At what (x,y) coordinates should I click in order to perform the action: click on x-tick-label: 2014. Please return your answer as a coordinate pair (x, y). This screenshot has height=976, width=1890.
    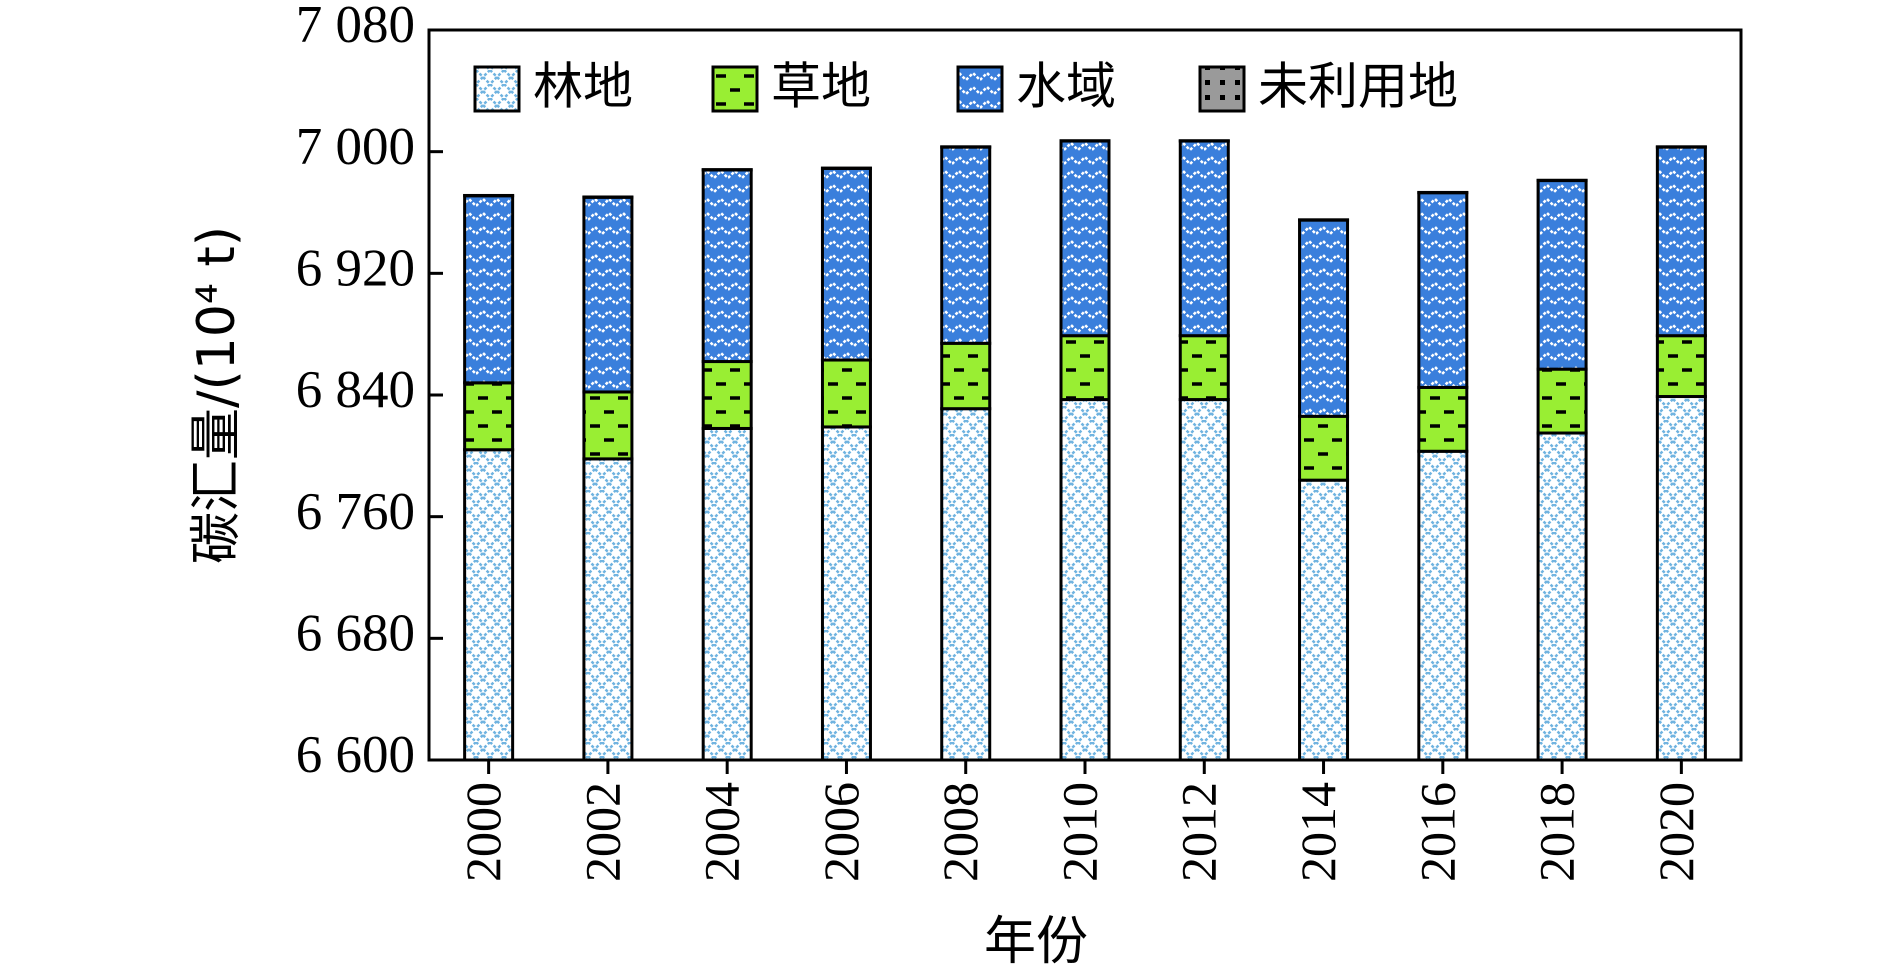
    Looking at the image, I should click on (1318, 832).